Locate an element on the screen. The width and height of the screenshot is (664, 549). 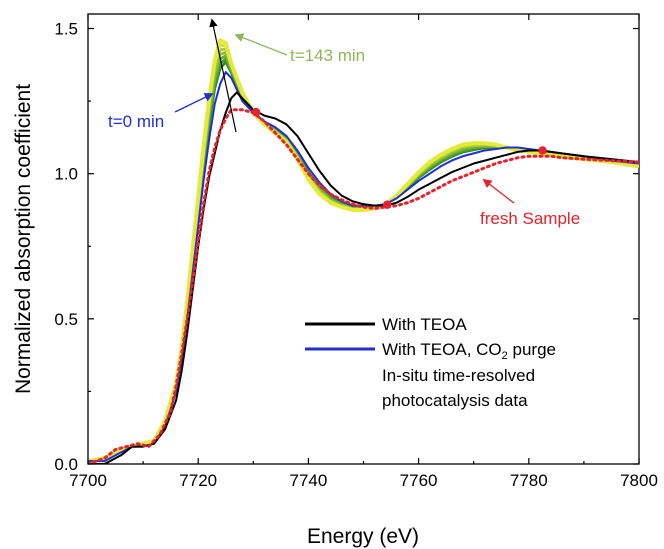
legend-label-co2-main: With TEOA, CO is located at coordinates (442, 349).